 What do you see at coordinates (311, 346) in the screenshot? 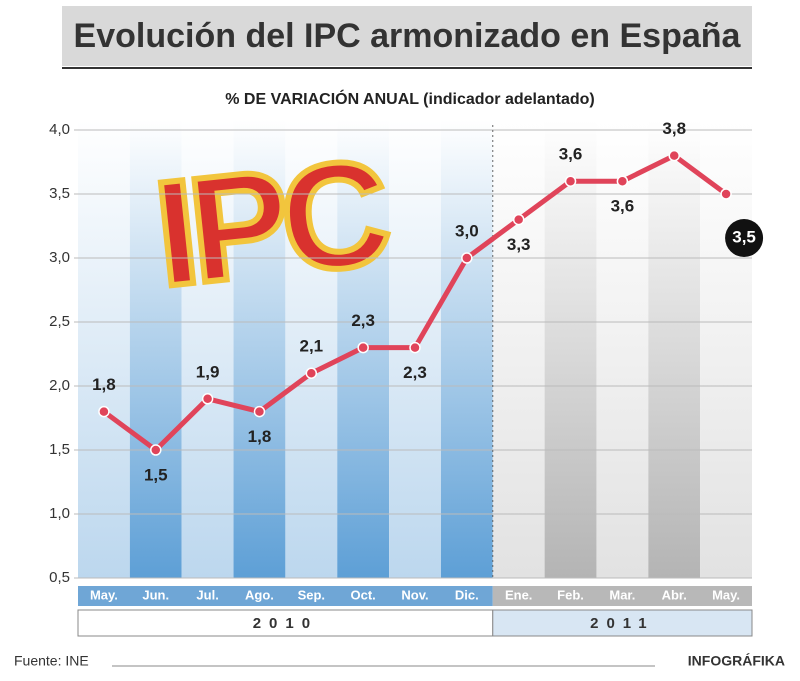
I see `data-label: 2,1` at bounding box center [311, 346].